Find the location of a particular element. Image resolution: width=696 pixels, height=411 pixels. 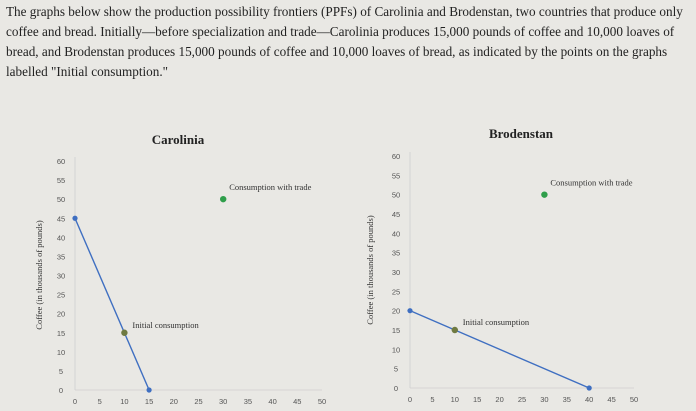

carolinia-y-tick: 60 is located at coordinates (61, 161).